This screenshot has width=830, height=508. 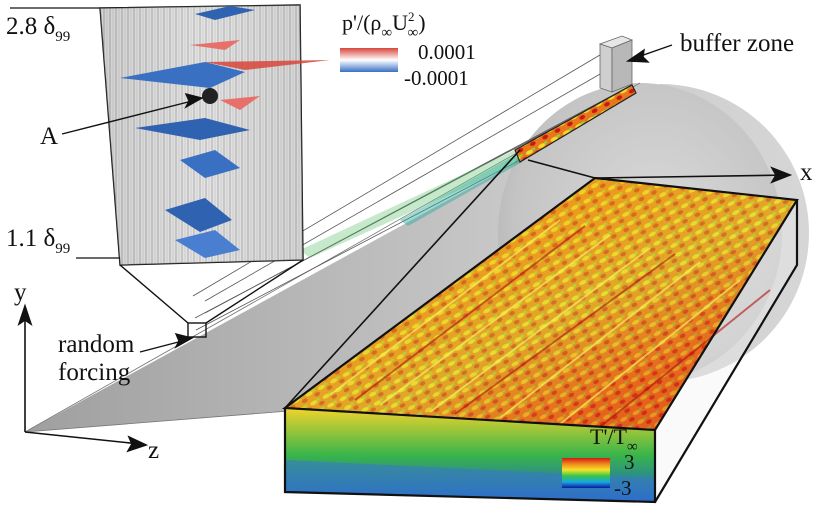 I want to click on random-forcing-arrow, so click(x=166, y=342).